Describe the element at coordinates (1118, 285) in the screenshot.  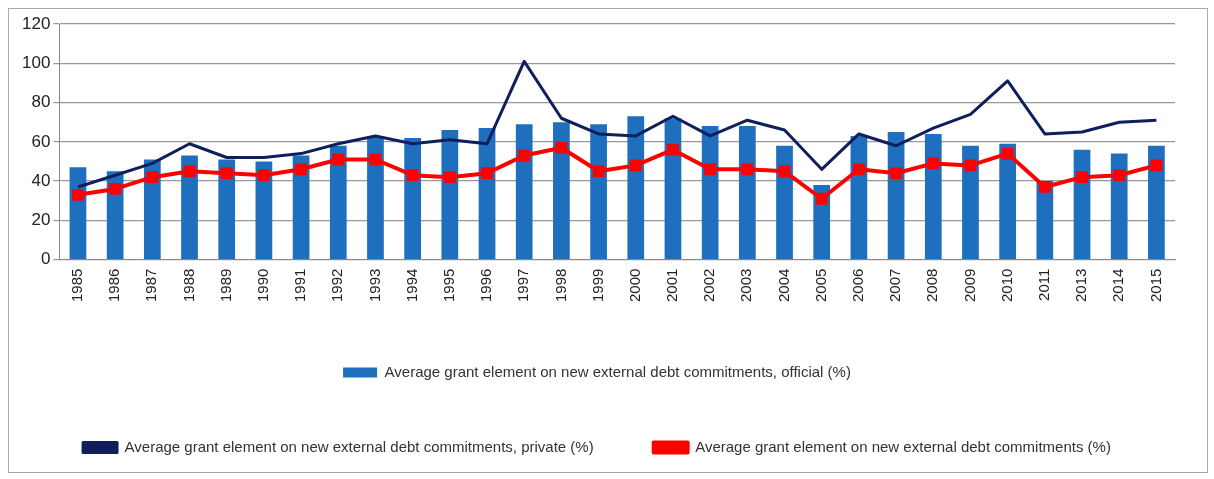
I see `x-tick-label: 2014` at that location.